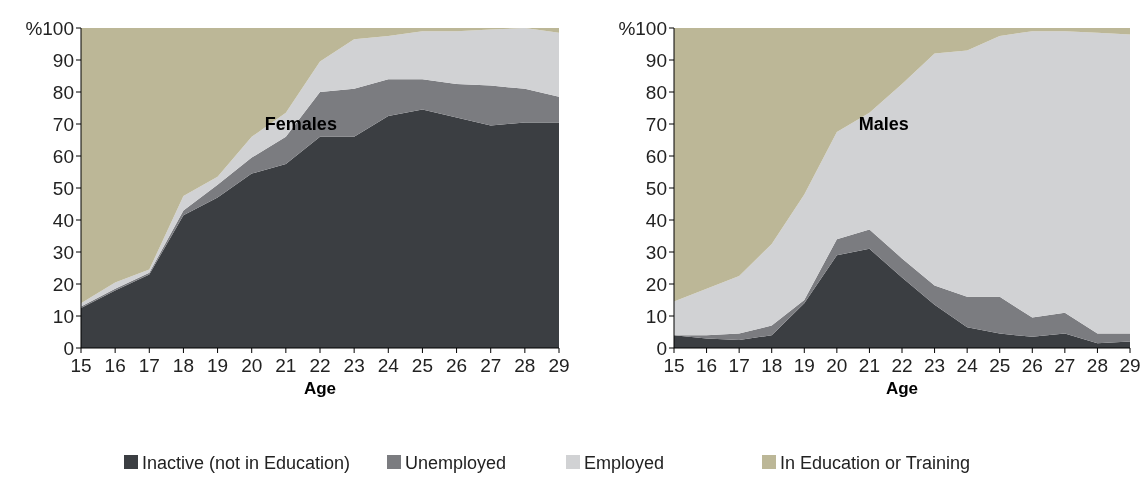 This screenshot has height=485, width=1147. Describe the element at coordinates (624, 463) in the screenshot. I see `legend-label: Employed` at that location.